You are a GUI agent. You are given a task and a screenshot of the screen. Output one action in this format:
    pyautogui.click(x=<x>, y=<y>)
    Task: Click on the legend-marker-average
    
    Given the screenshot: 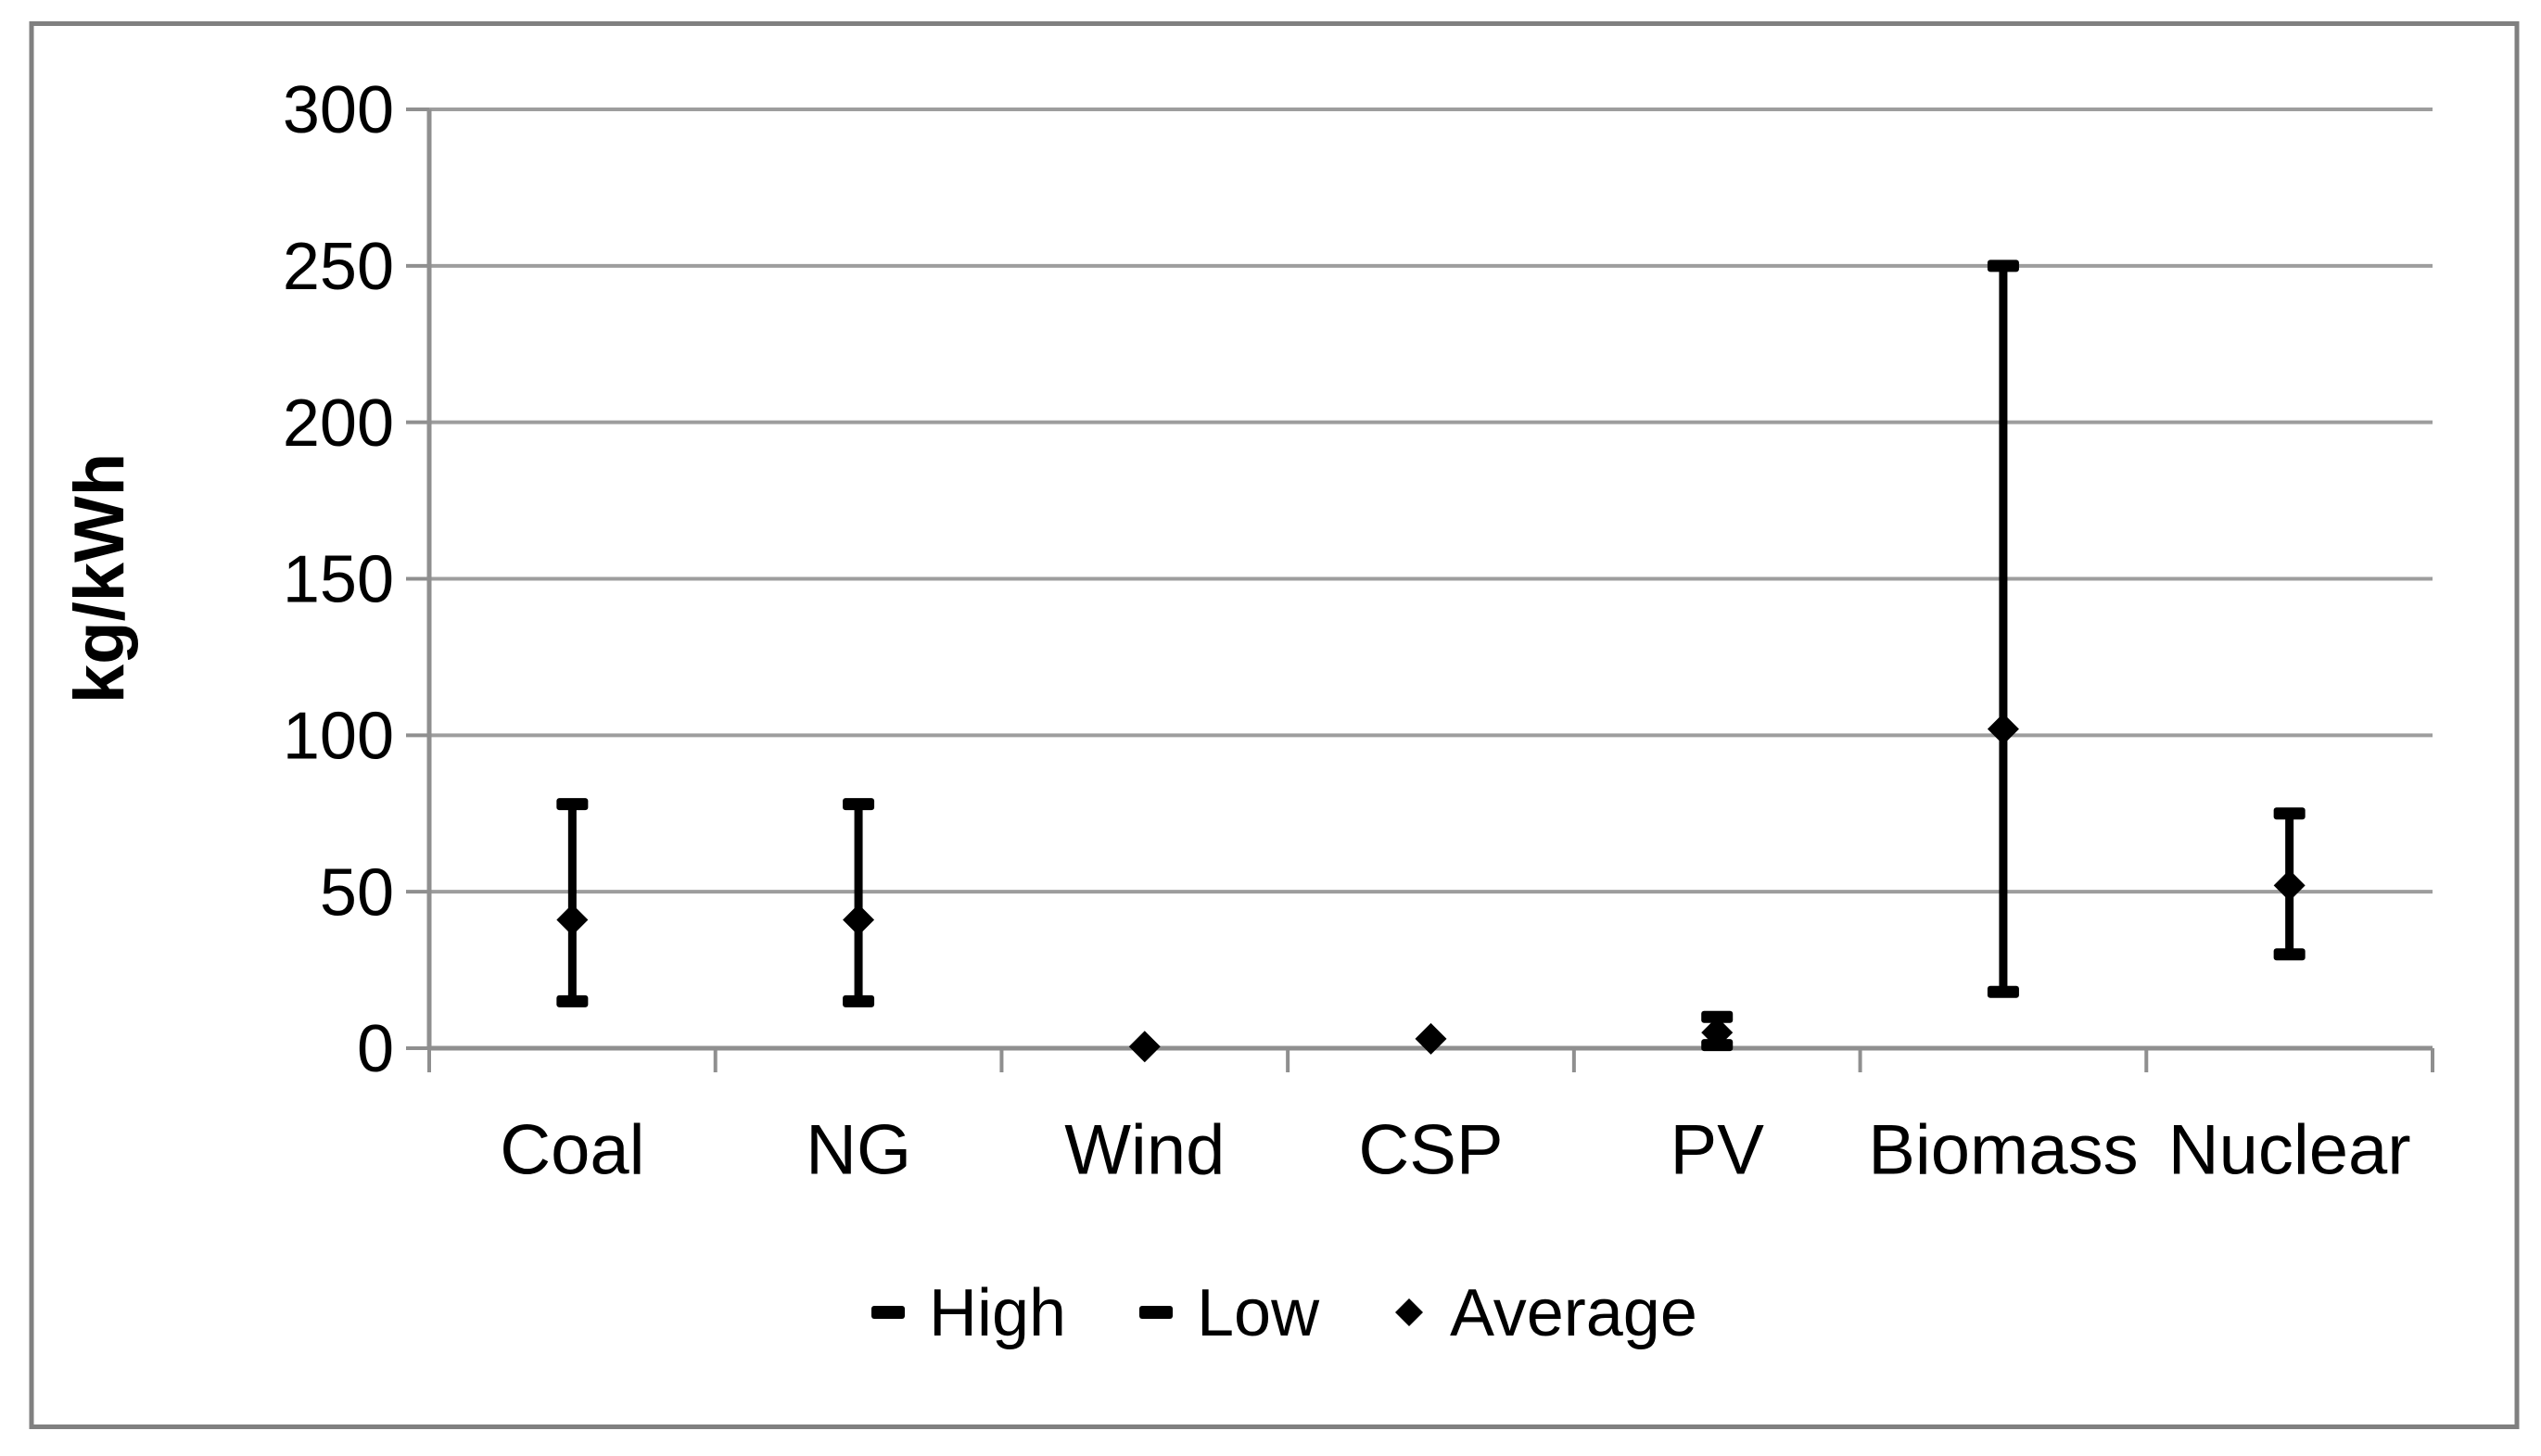 What is the action you would take?
    pyautogui.click(x=1409, y=1312)
    